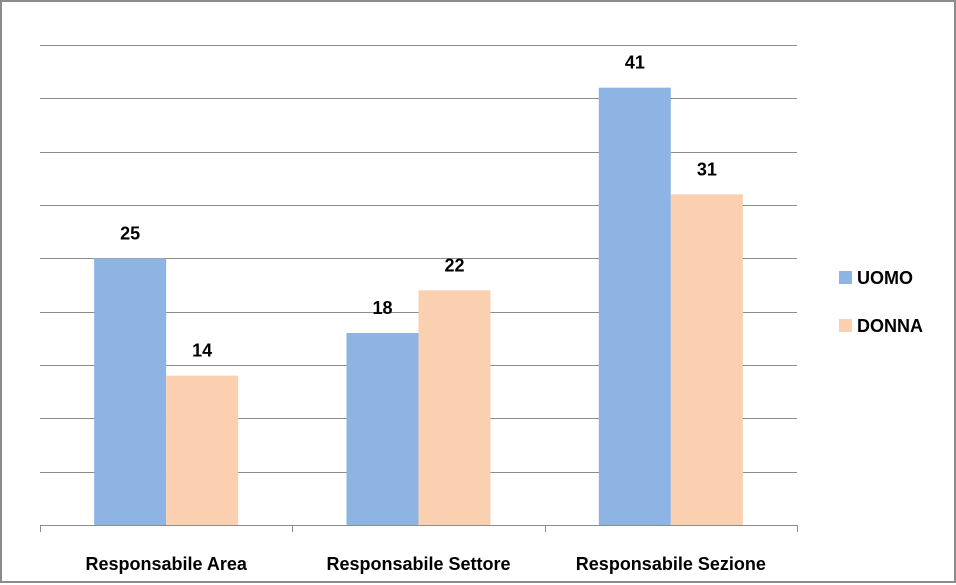  Describe the element at coordinates (418, 564) in the screenshot. I see `x-tick-label: Responsabile Settore` at that location.